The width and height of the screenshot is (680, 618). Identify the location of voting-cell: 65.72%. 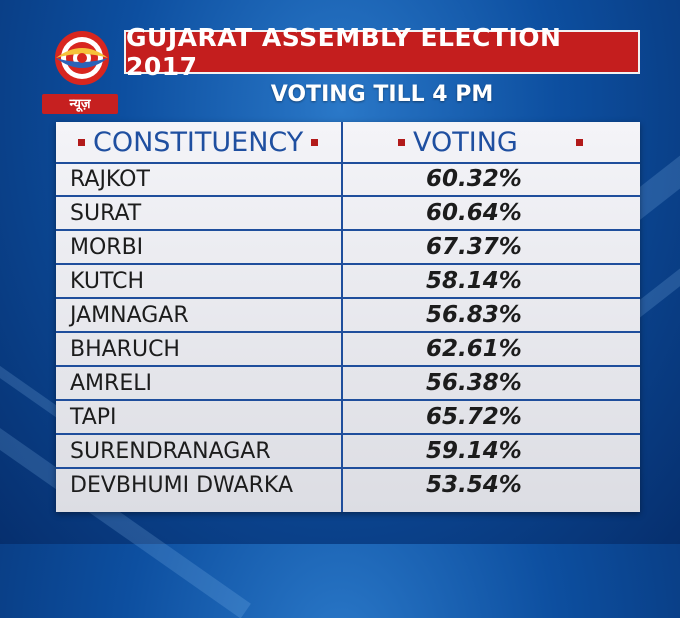
(474, 417).